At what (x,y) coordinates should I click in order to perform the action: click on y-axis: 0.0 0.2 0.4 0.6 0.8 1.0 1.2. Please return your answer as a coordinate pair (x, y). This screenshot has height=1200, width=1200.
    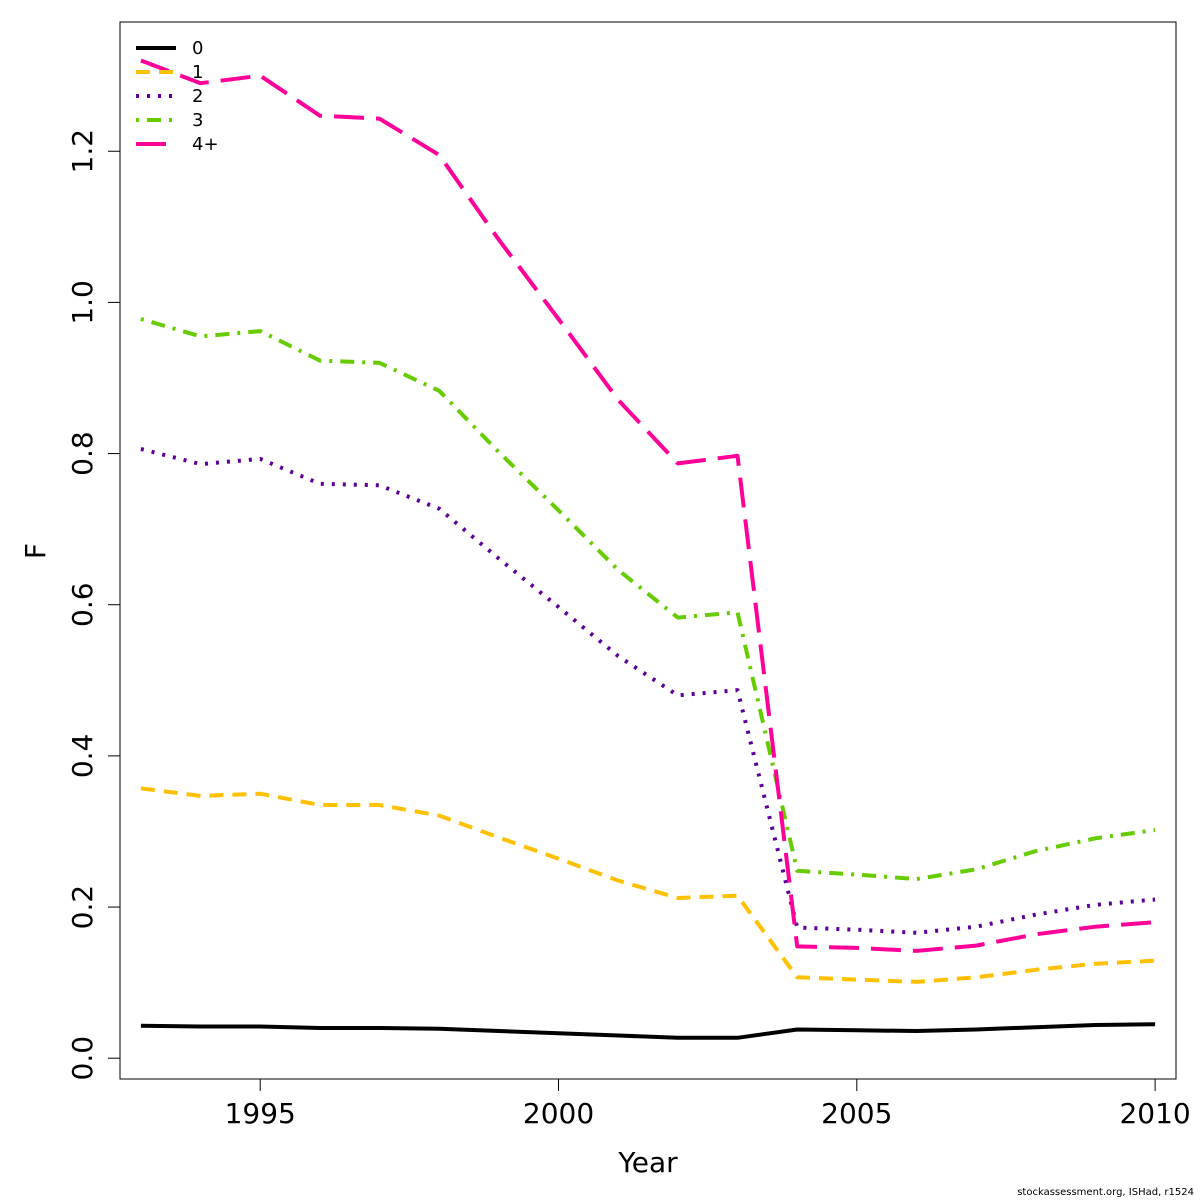
    Looking at the image, I should click on (93, 605).